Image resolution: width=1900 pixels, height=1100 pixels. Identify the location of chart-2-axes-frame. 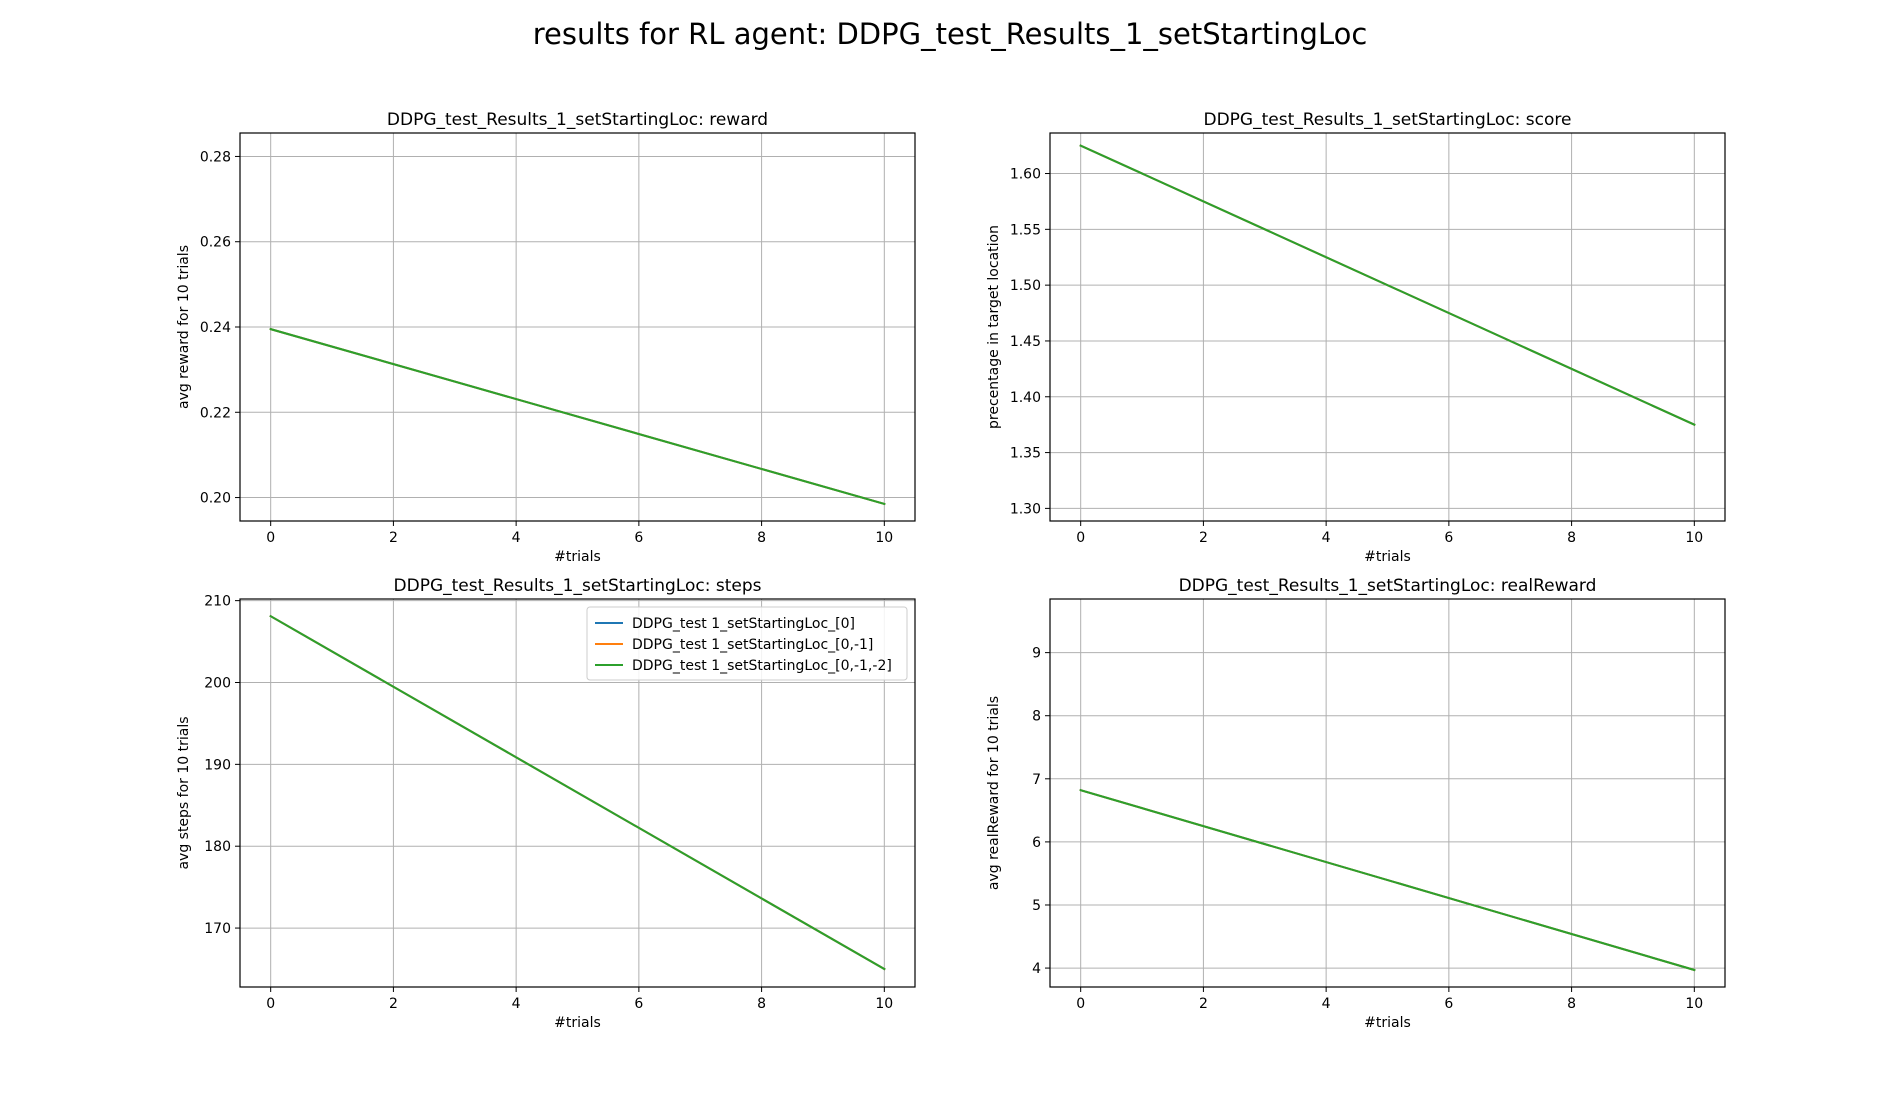
(1387, 327).